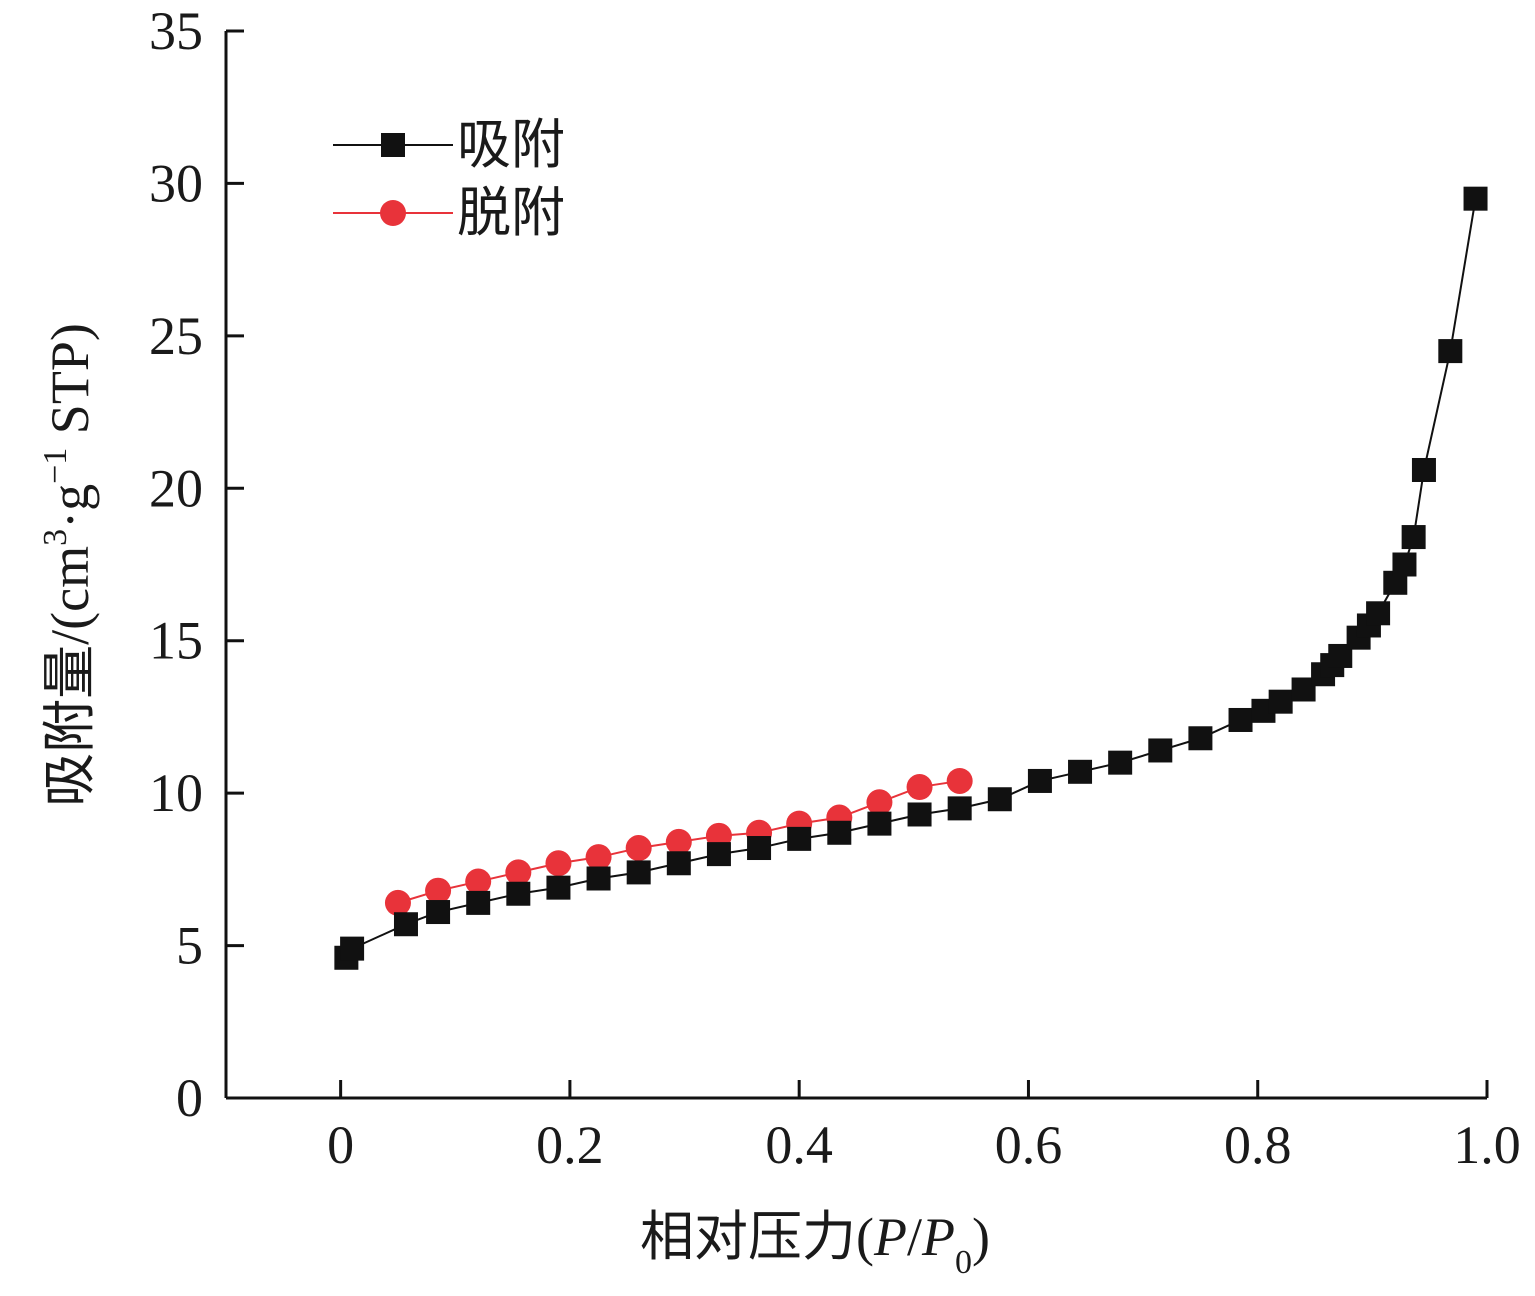 This screenshot has width=1535, height=1296. Describe the element at coordinates (393, 213) in the screenshot. I see `legend-marker-desorption` at that location.